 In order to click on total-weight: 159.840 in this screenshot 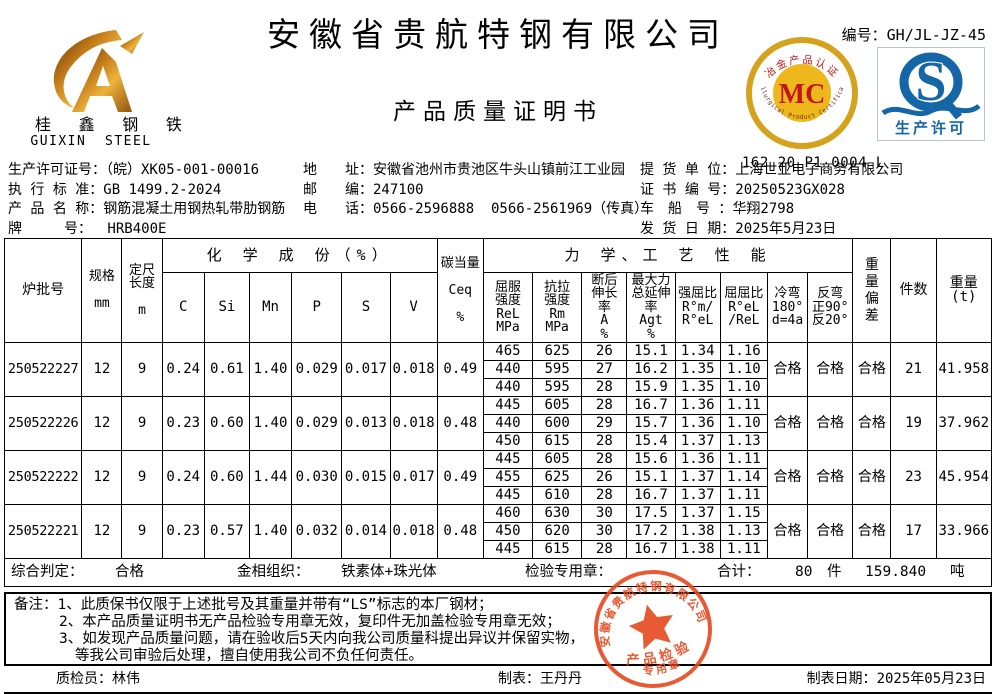, I will do `click(896, 572)`.